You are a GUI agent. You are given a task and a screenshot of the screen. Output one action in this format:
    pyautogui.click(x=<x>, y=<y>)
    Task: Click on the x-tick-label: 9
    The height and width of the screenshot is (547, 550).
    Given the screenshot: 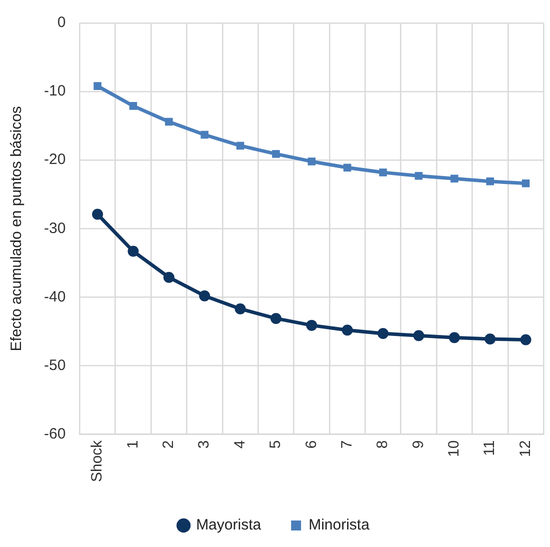 What is the action you would take?
    pyautogui.click(x=418, y=444)
    